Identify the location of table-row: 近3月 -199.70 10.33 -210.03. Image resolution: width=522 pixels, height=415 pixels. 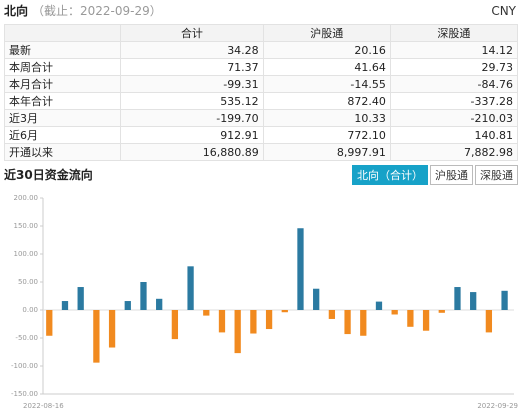
(261, 118).